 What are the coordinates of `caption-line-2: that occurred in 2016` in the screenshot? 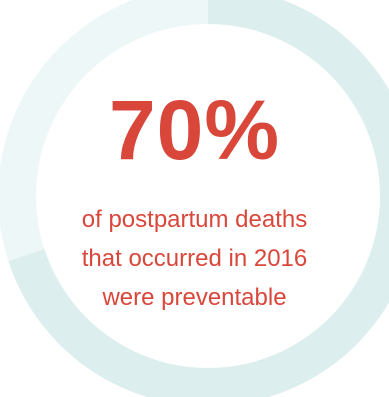 It's located at (194, 258).